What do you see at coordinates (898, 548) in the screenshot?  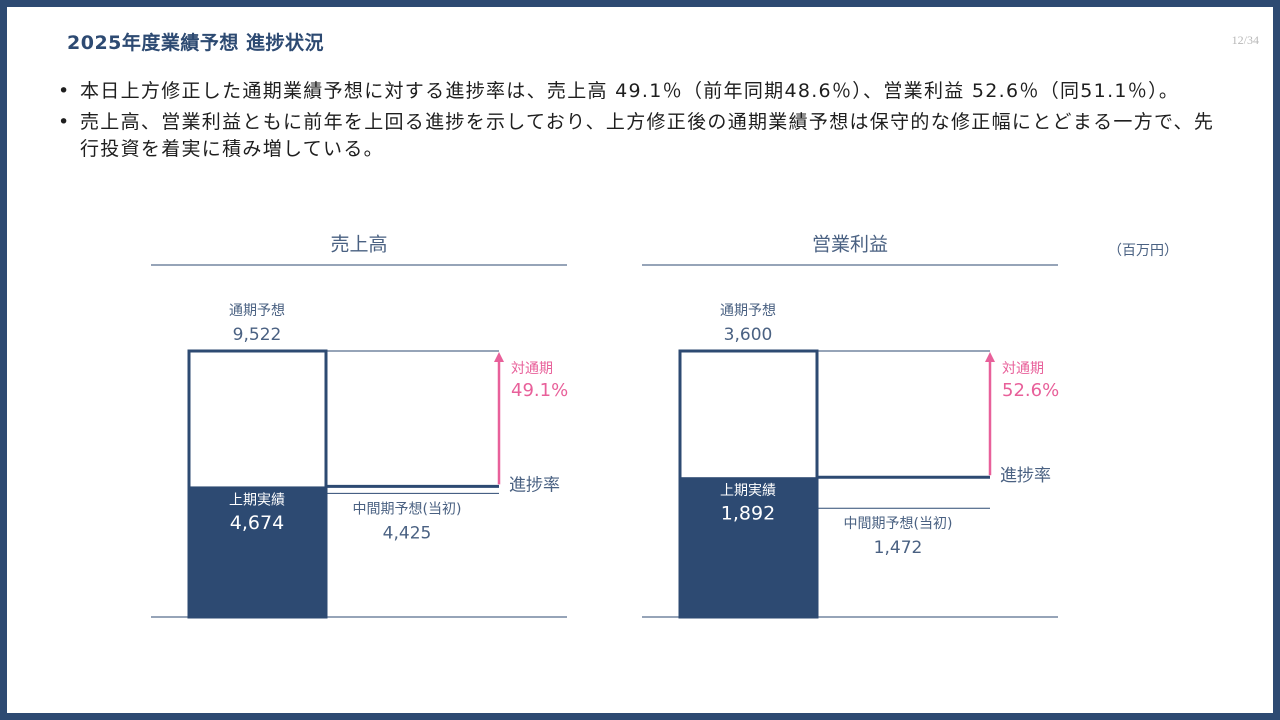 I see `plan-value: 1,472` at bounding box center [898, 548].